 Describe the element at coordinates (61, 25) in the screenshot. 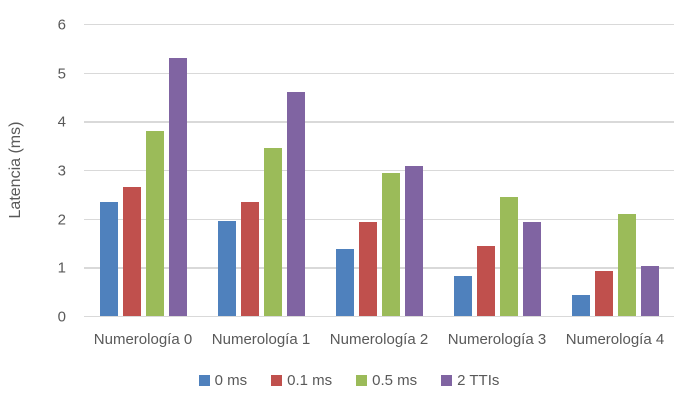

I see `y-tick-label: 6` at that location.